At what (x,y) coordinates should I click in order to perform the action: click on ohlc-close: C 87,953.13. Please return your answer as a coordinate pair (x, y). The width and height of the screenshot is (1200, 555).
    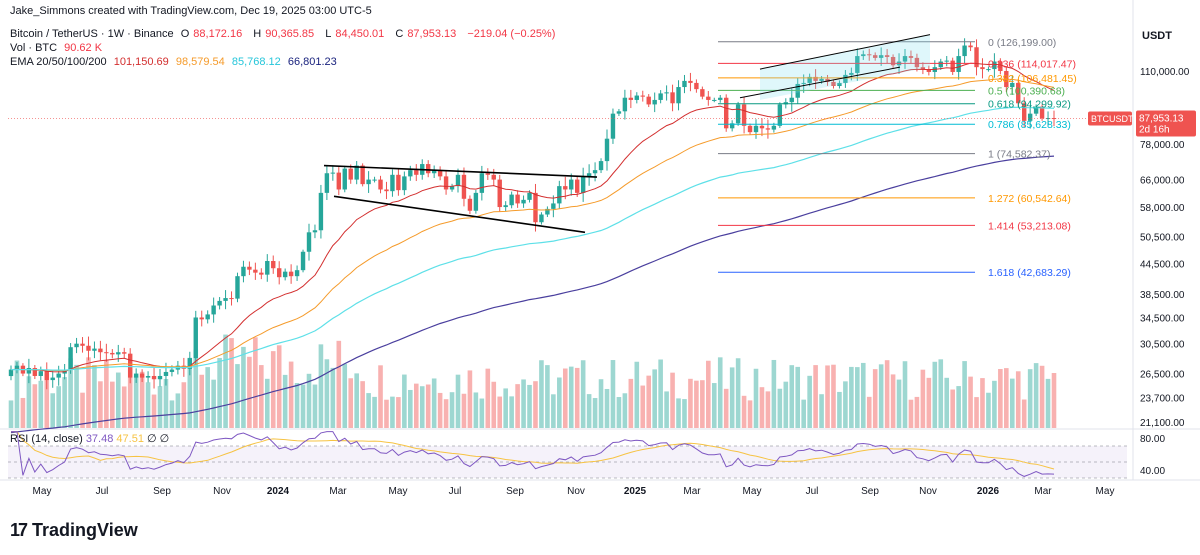
    Looking at the image, I should click on (426, 34).